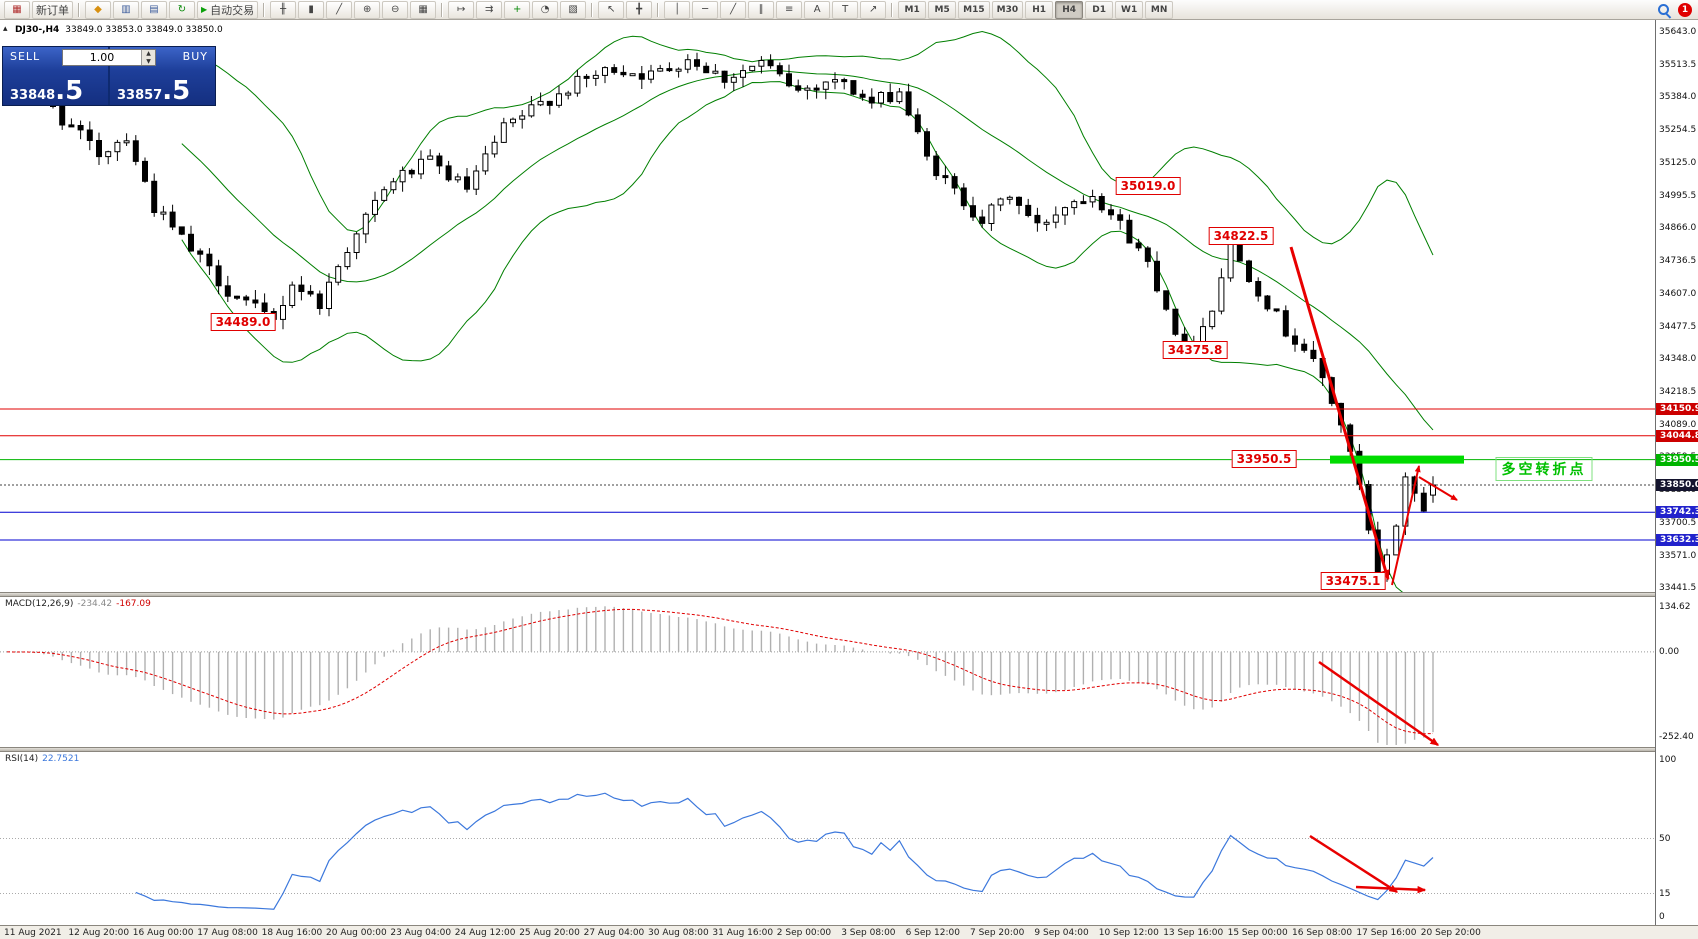 The image size is (1698, 939). Describe the element at coordinates (1678, 195) in the screenshot. I see `price-tick: 34995.5` at that location.